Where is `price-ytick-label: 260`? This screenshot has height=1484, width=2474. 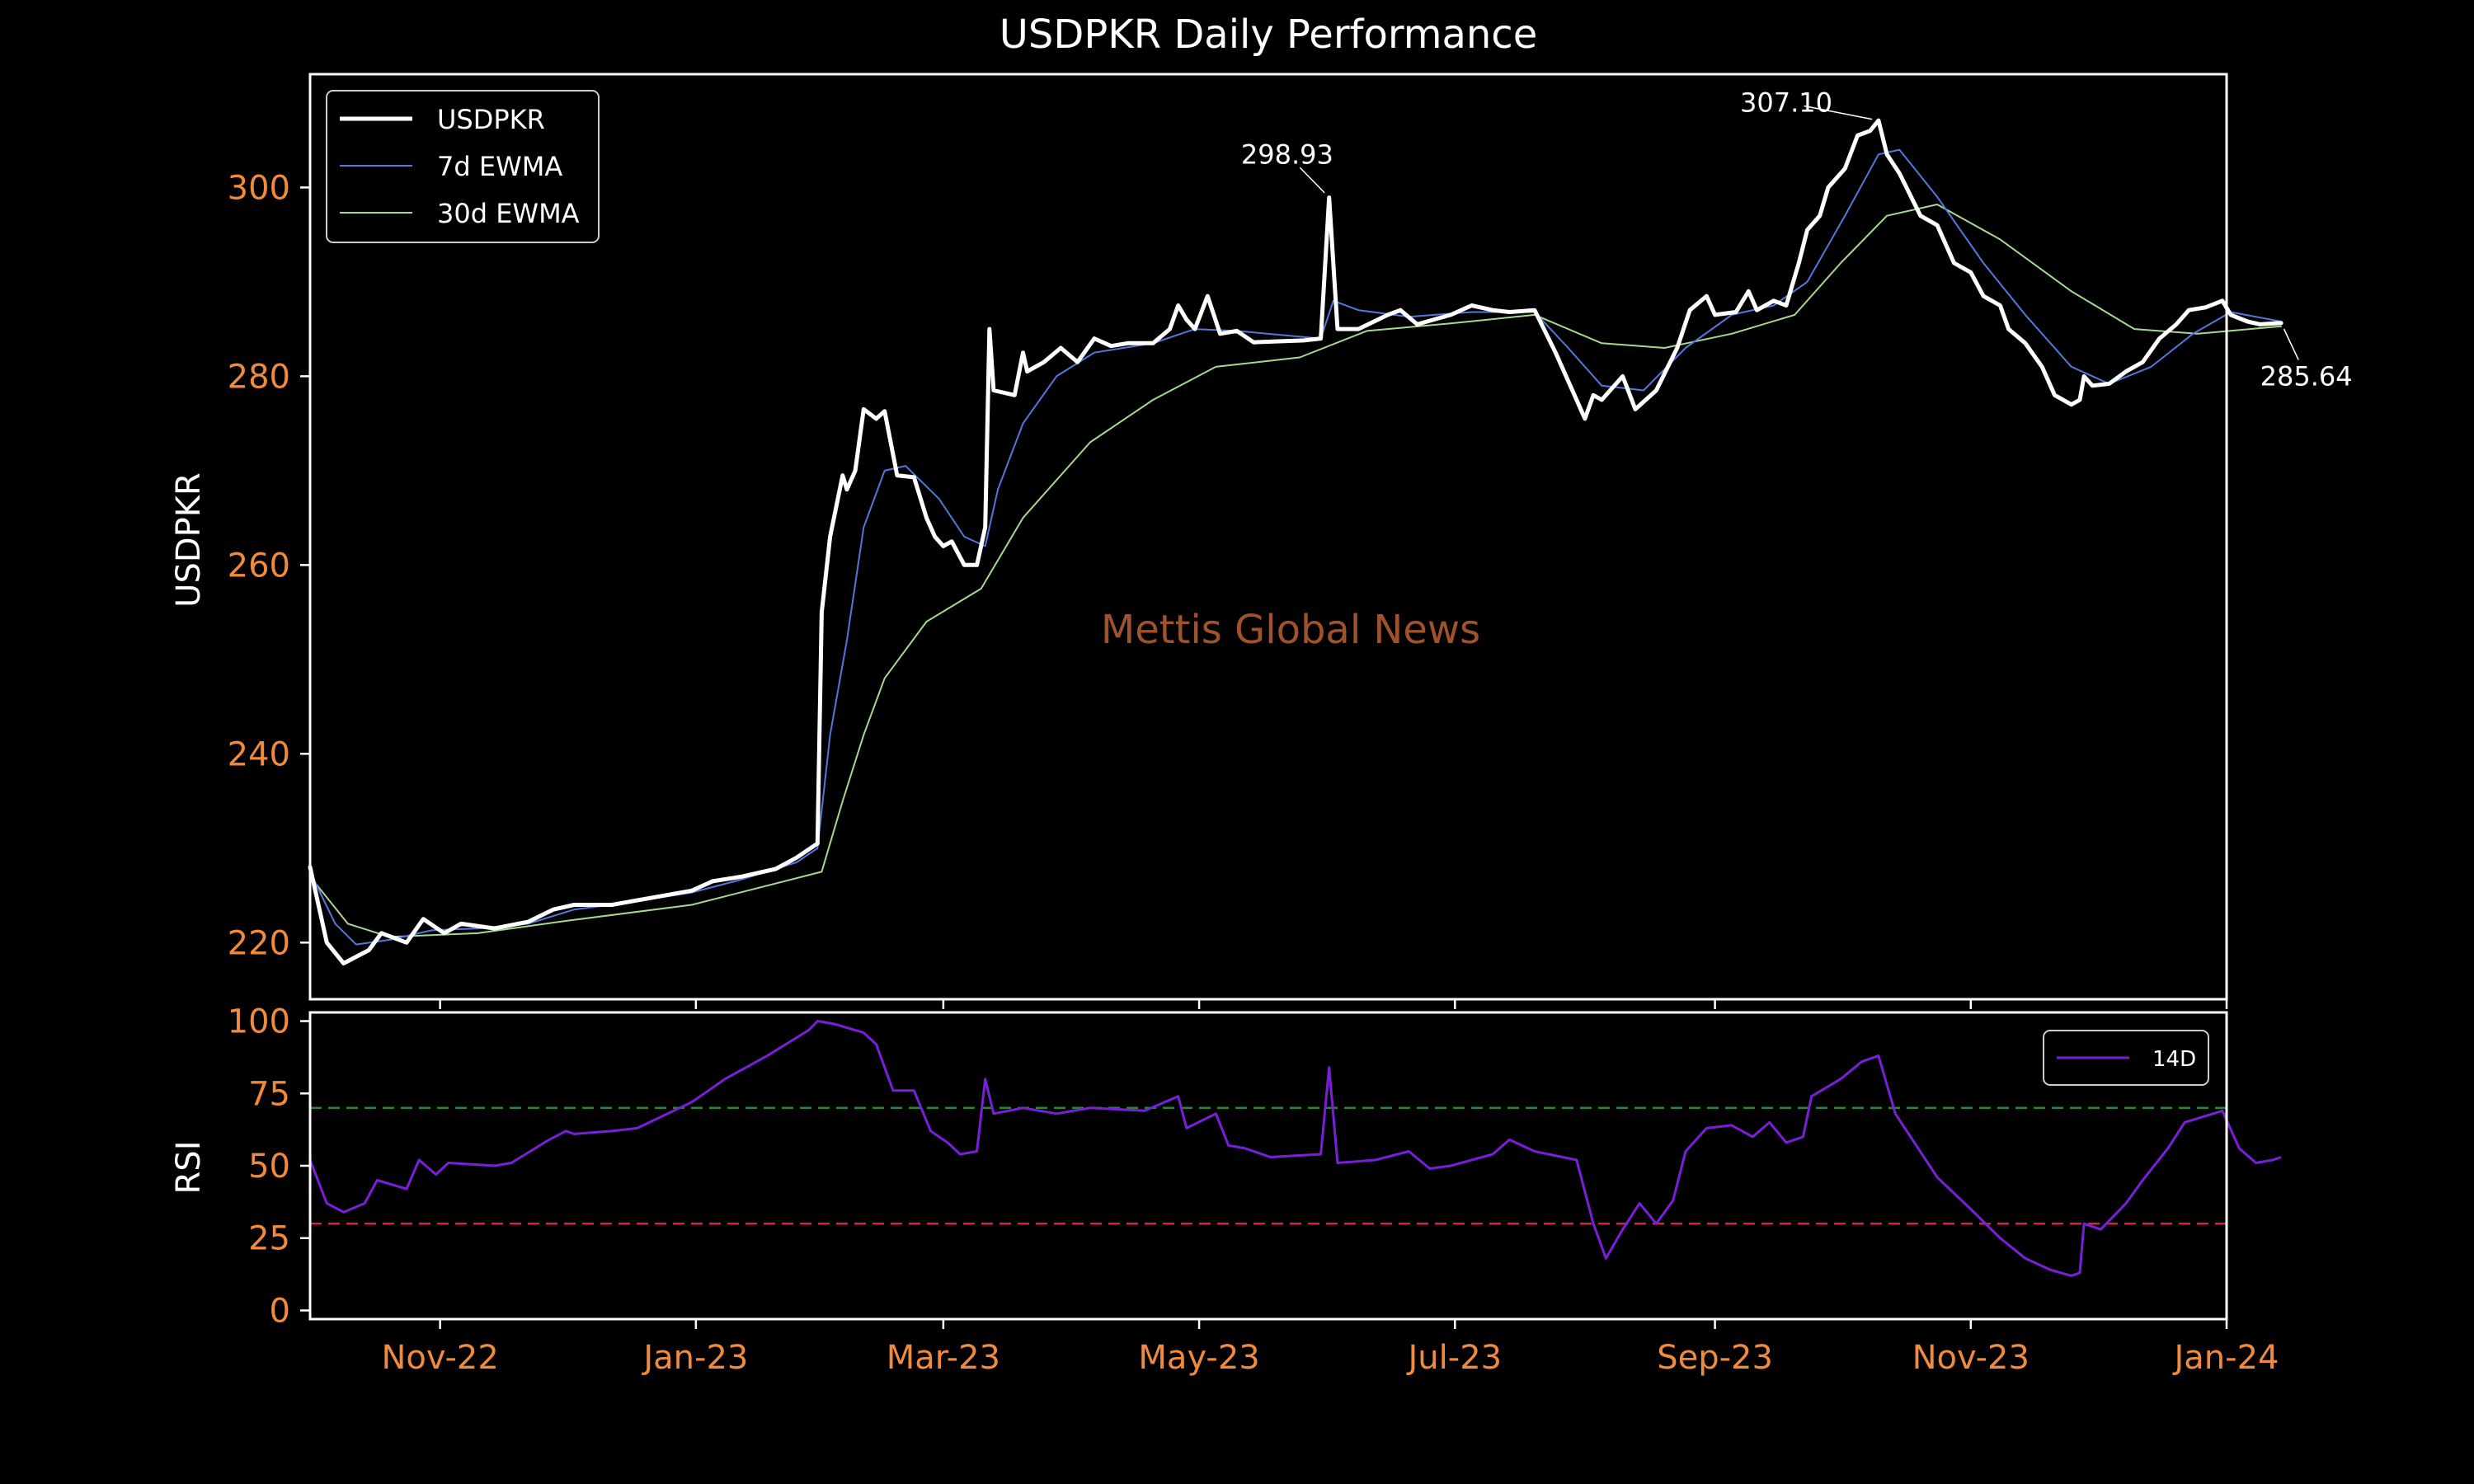
price-ytick-label: 260 is located at coordinates (259, 566).